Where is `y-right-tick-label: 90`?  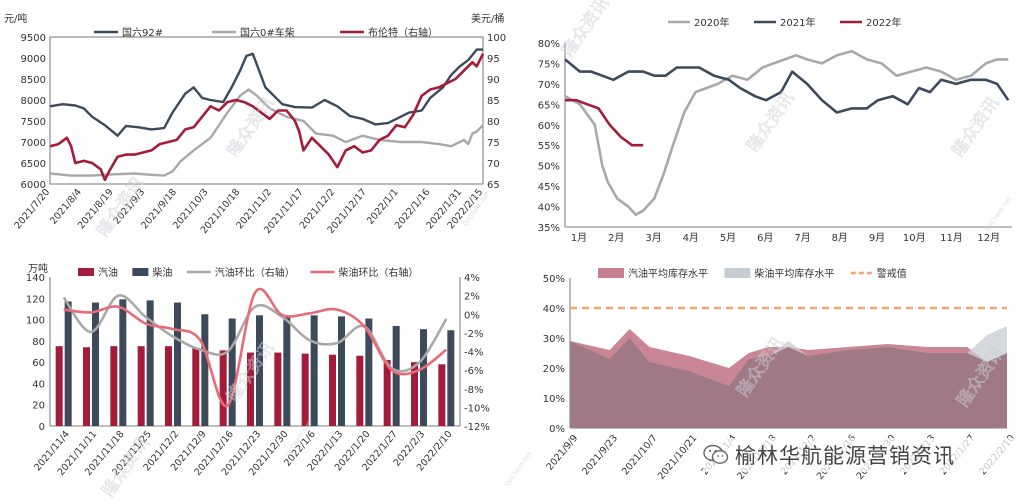 y-right-tick-label: 90 is located at coordinates (493, 80).